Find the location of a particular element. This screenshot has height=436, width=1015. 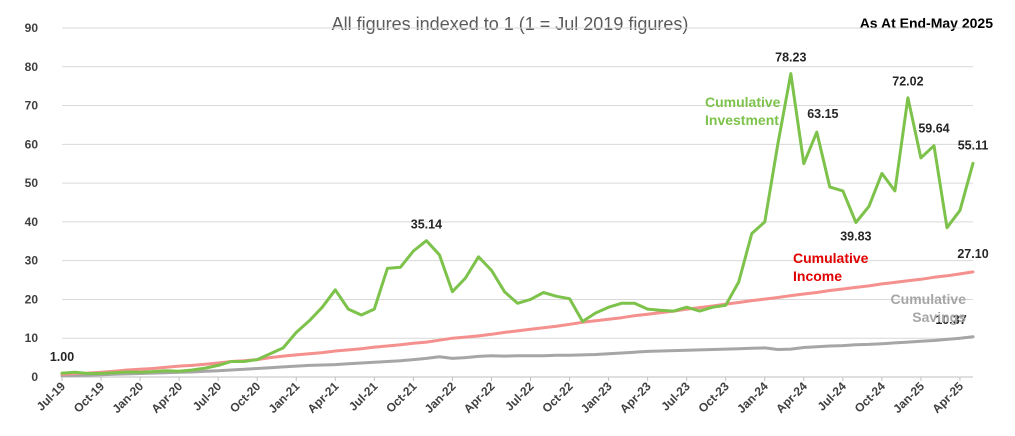

data-label: 35.14 is located at coordinates (426, 225).